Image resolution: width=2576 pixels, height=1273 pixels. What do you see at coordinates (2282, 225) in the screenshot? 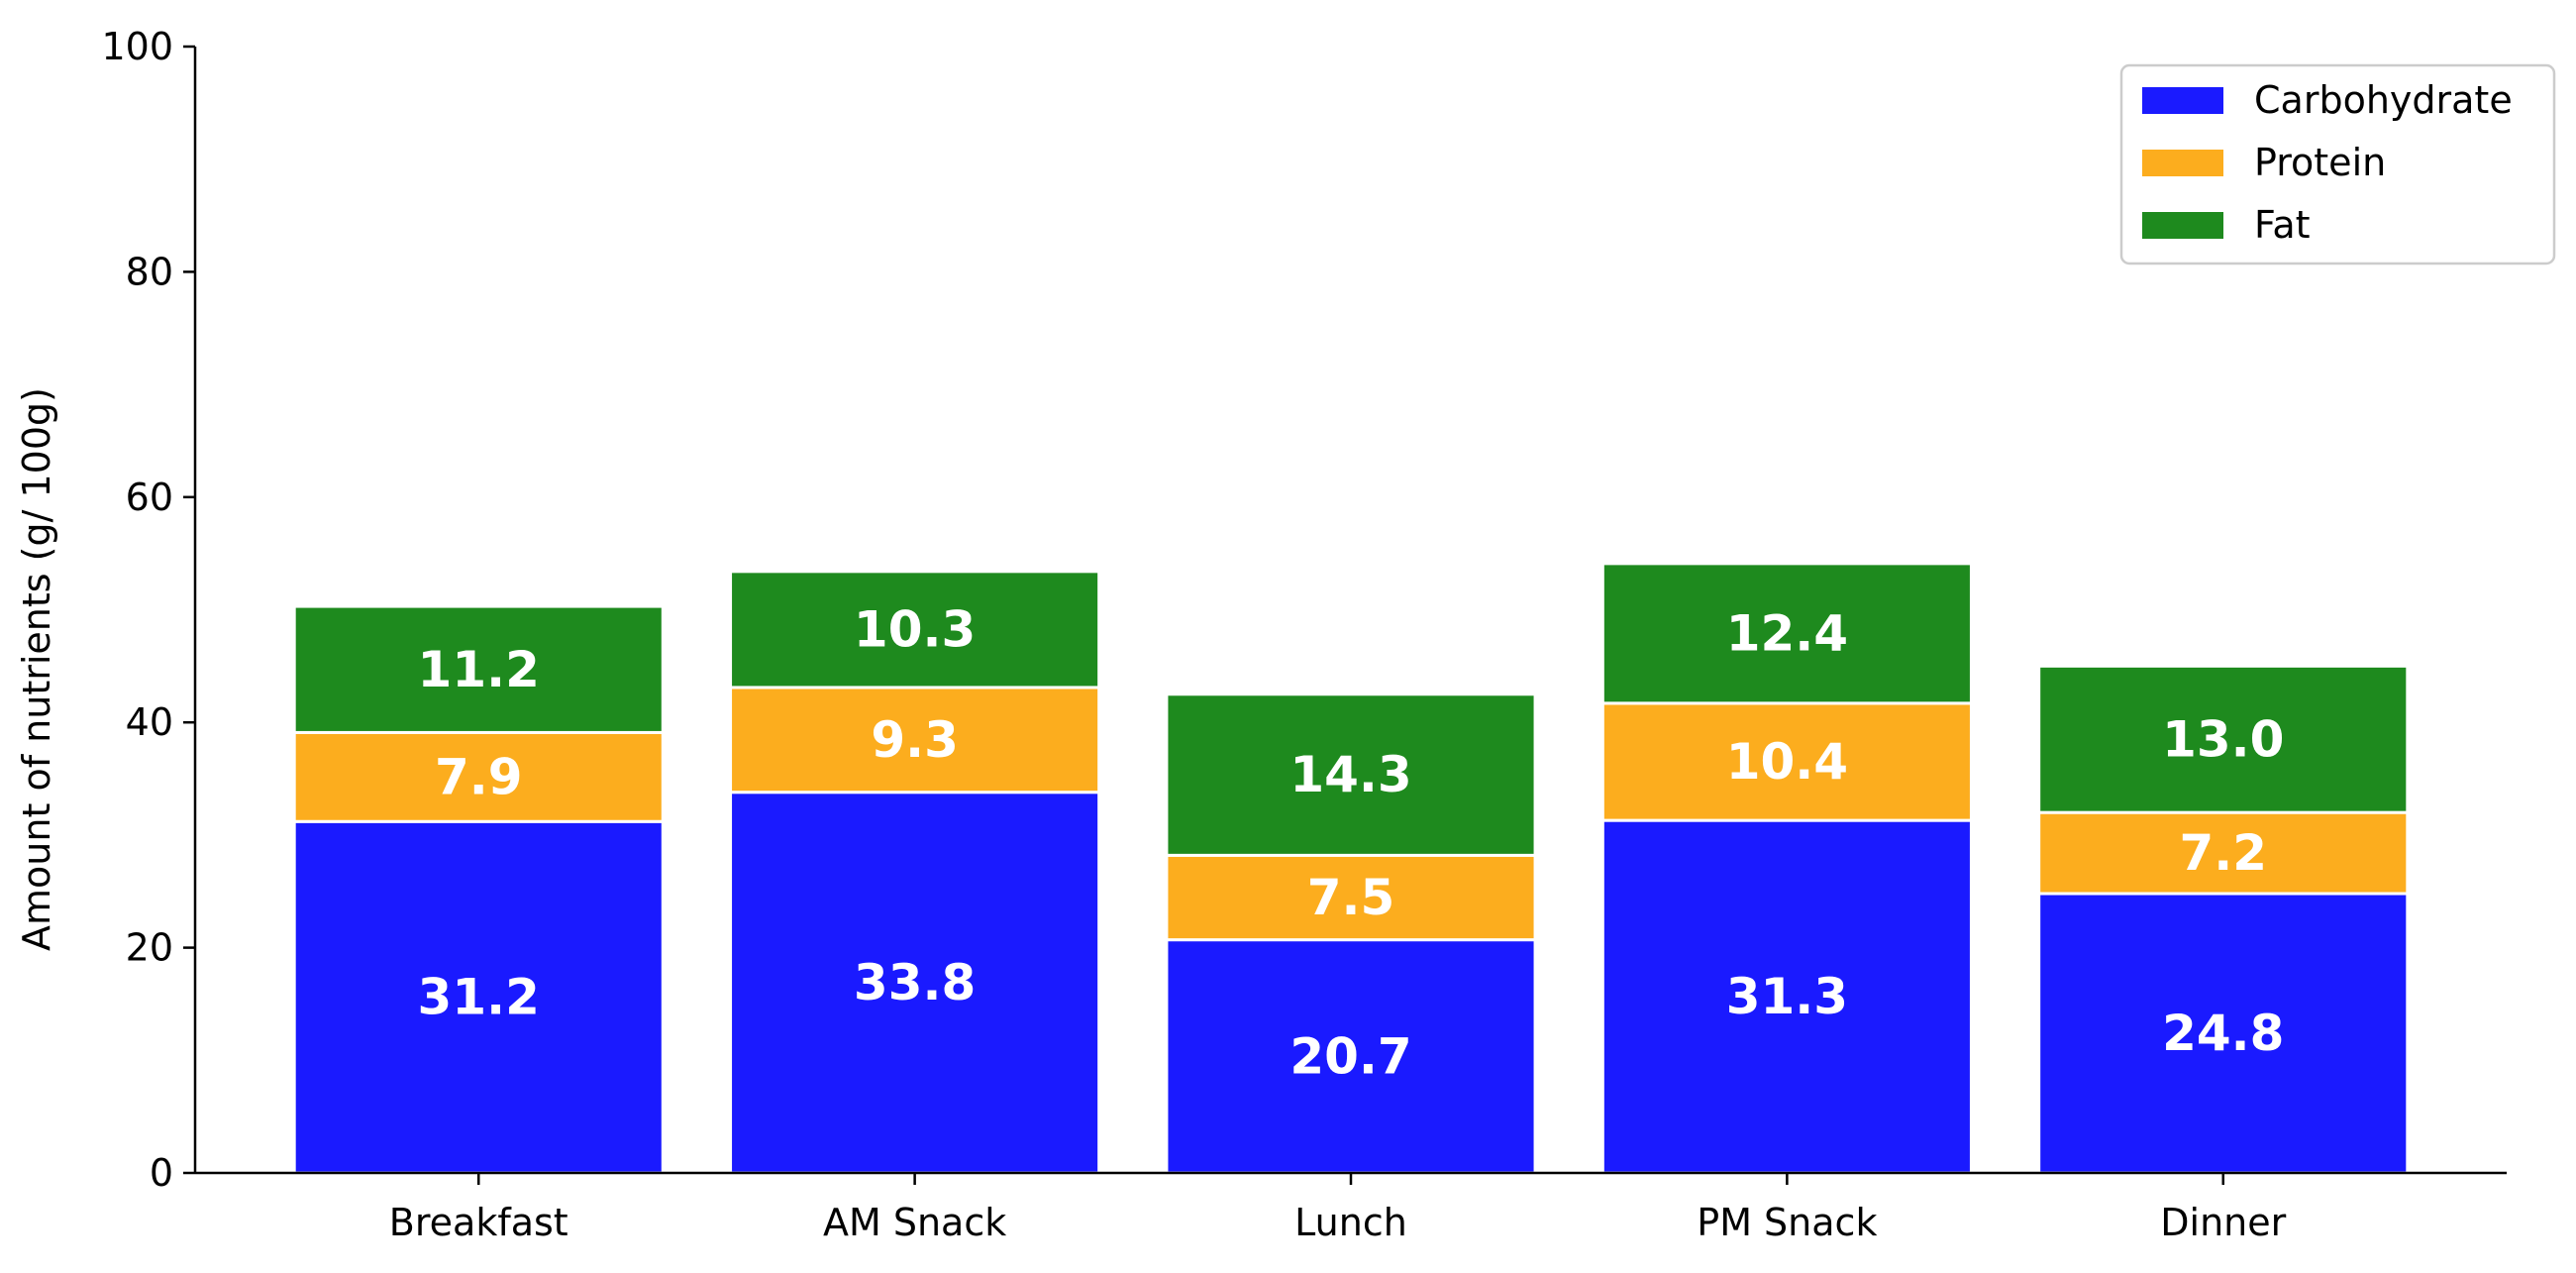
I see `legend-entry: Fat` at bounding box center [2282, 225].